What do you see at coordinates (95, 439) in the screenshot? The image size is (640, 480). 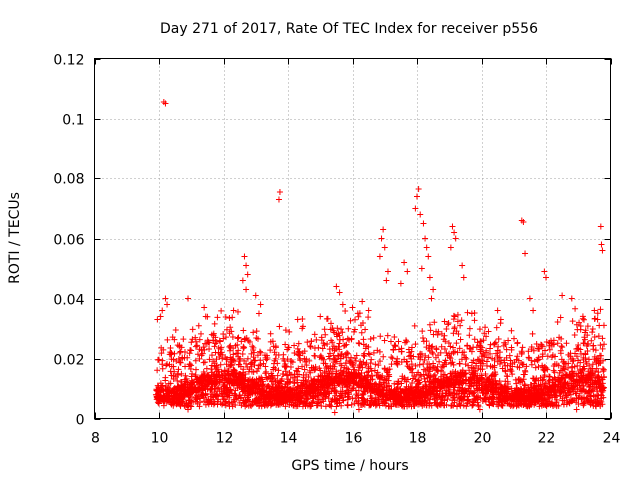 I see `x-tick-label: 8` at bounding box center [95, 439].